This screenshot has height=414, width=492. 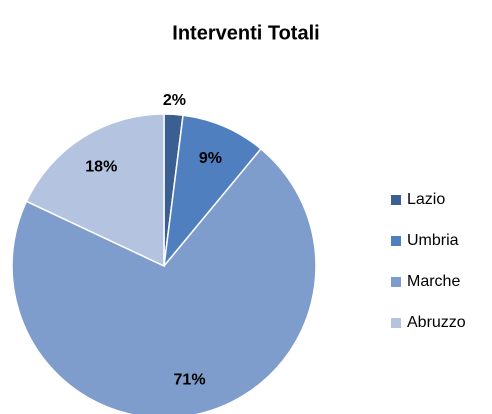 What do you see at coordinates (210, 158) in the screenshot?
I see `data-label: 9%` at bounding box center [210, 158].